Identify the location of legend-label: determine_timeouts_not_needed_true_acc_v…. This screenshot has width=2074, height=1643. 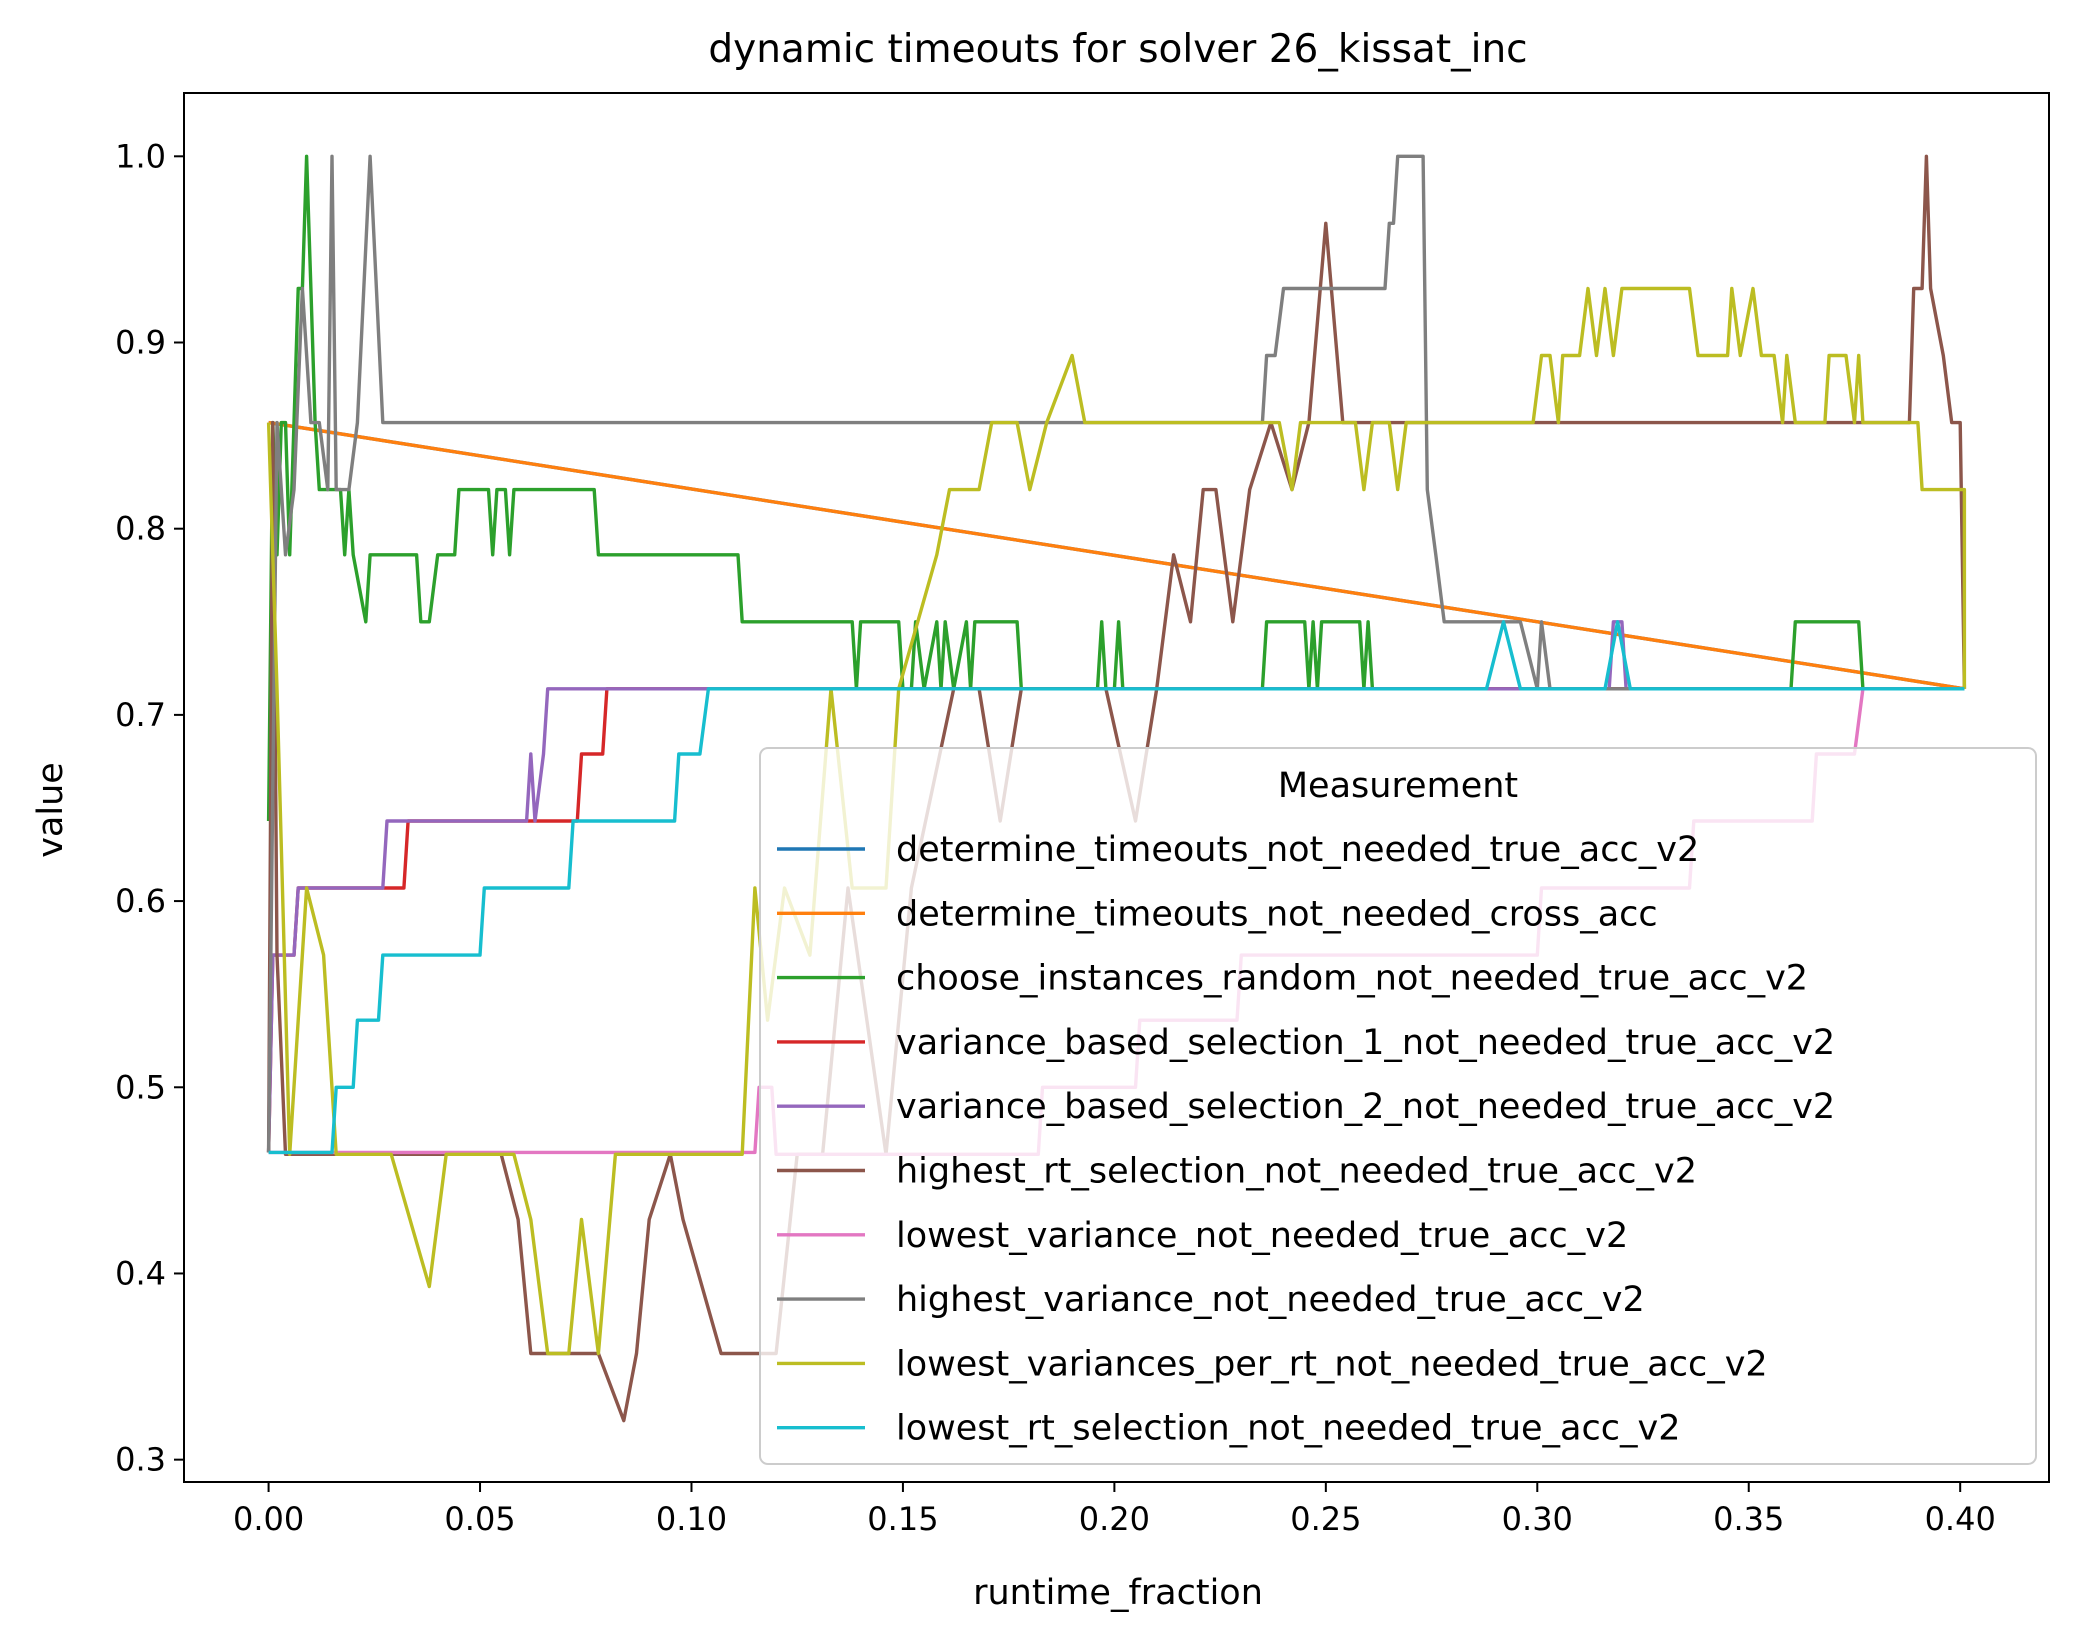
(1297, 850).